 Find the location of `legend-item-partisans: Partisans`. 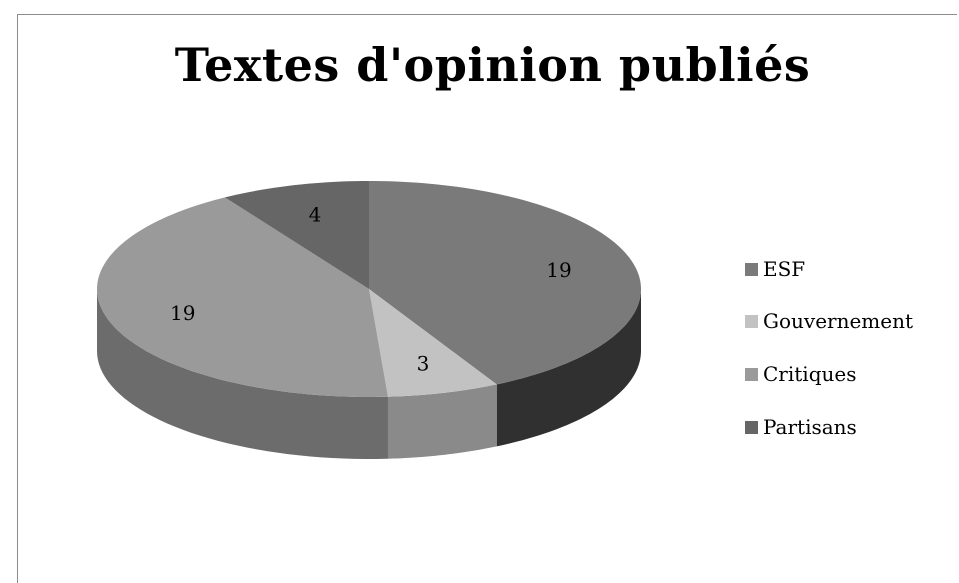

legend-item-partisans: Partisans is located at coordinates (829, 427).